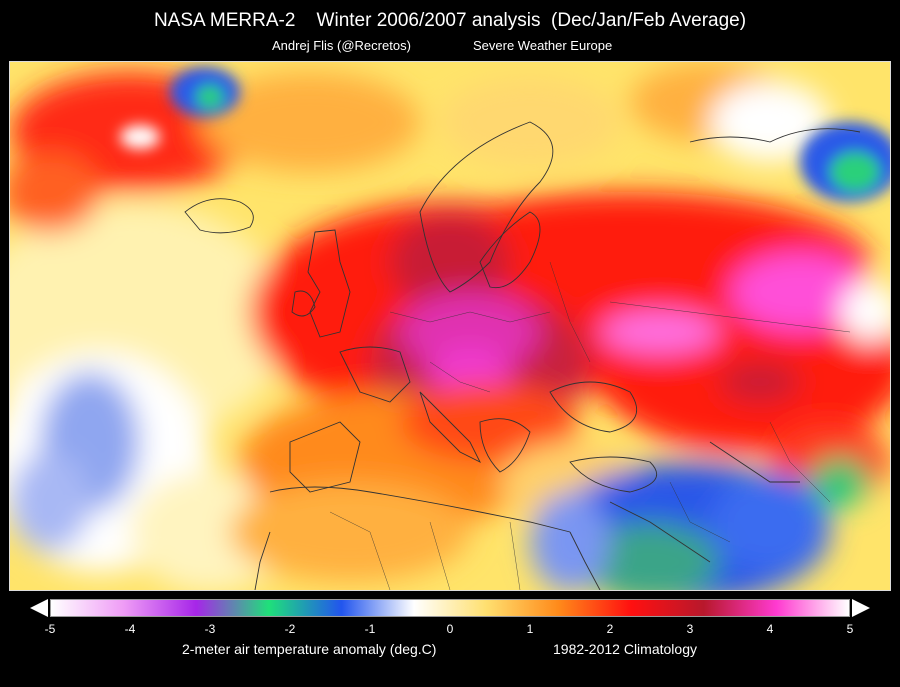 The image size is (900, 687). What do you see at coordinates (210, 629) in the screenshot?
I see `colorbar-tick-label: -3` at bounding box center [210, 629].